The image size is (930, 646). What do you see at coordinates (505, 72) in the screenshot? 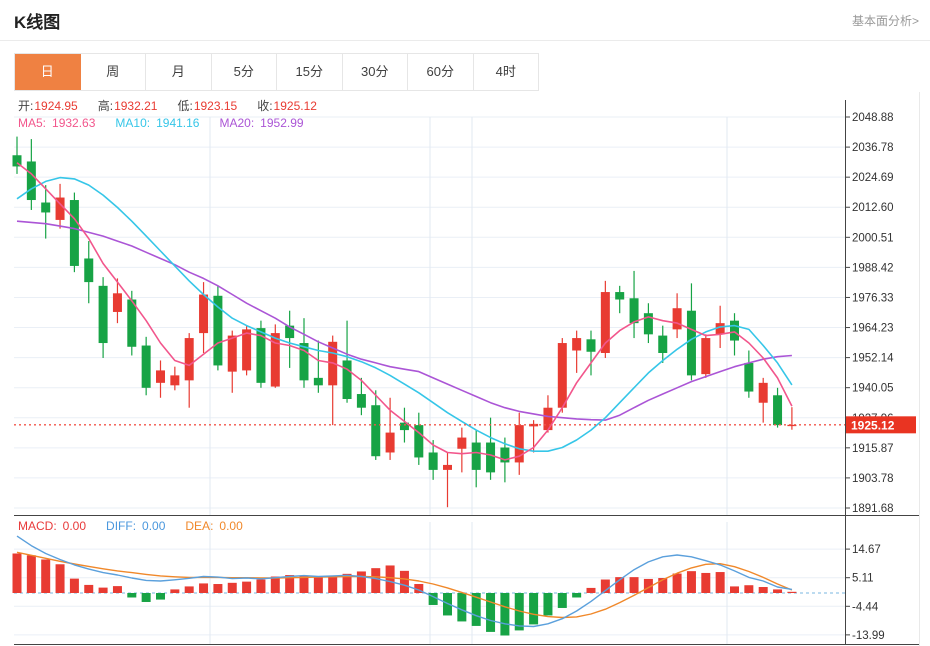
I see `tab-4时: 4时` at bounding box center [505, 72].